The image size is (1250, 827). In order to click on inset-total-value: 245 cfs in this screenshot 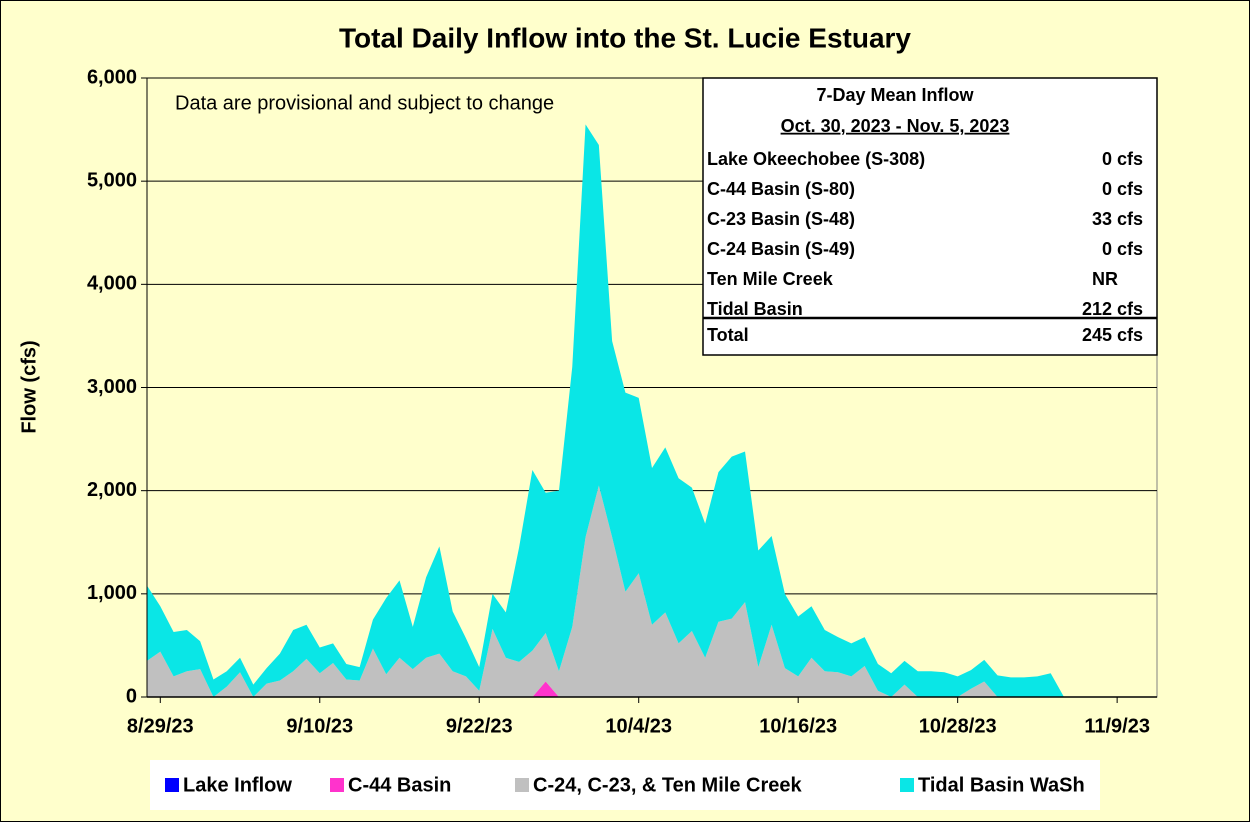, I will do `click(1112, 335)`.